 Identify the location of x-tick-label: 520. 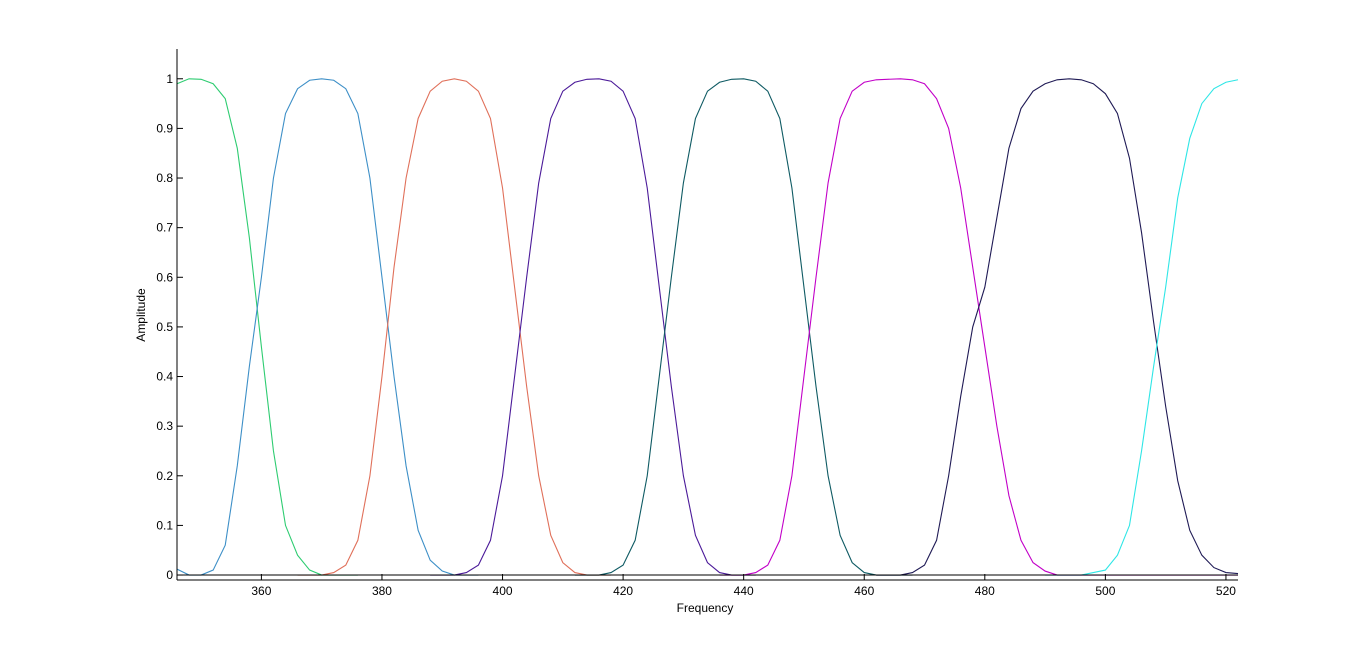
(1226, 591).